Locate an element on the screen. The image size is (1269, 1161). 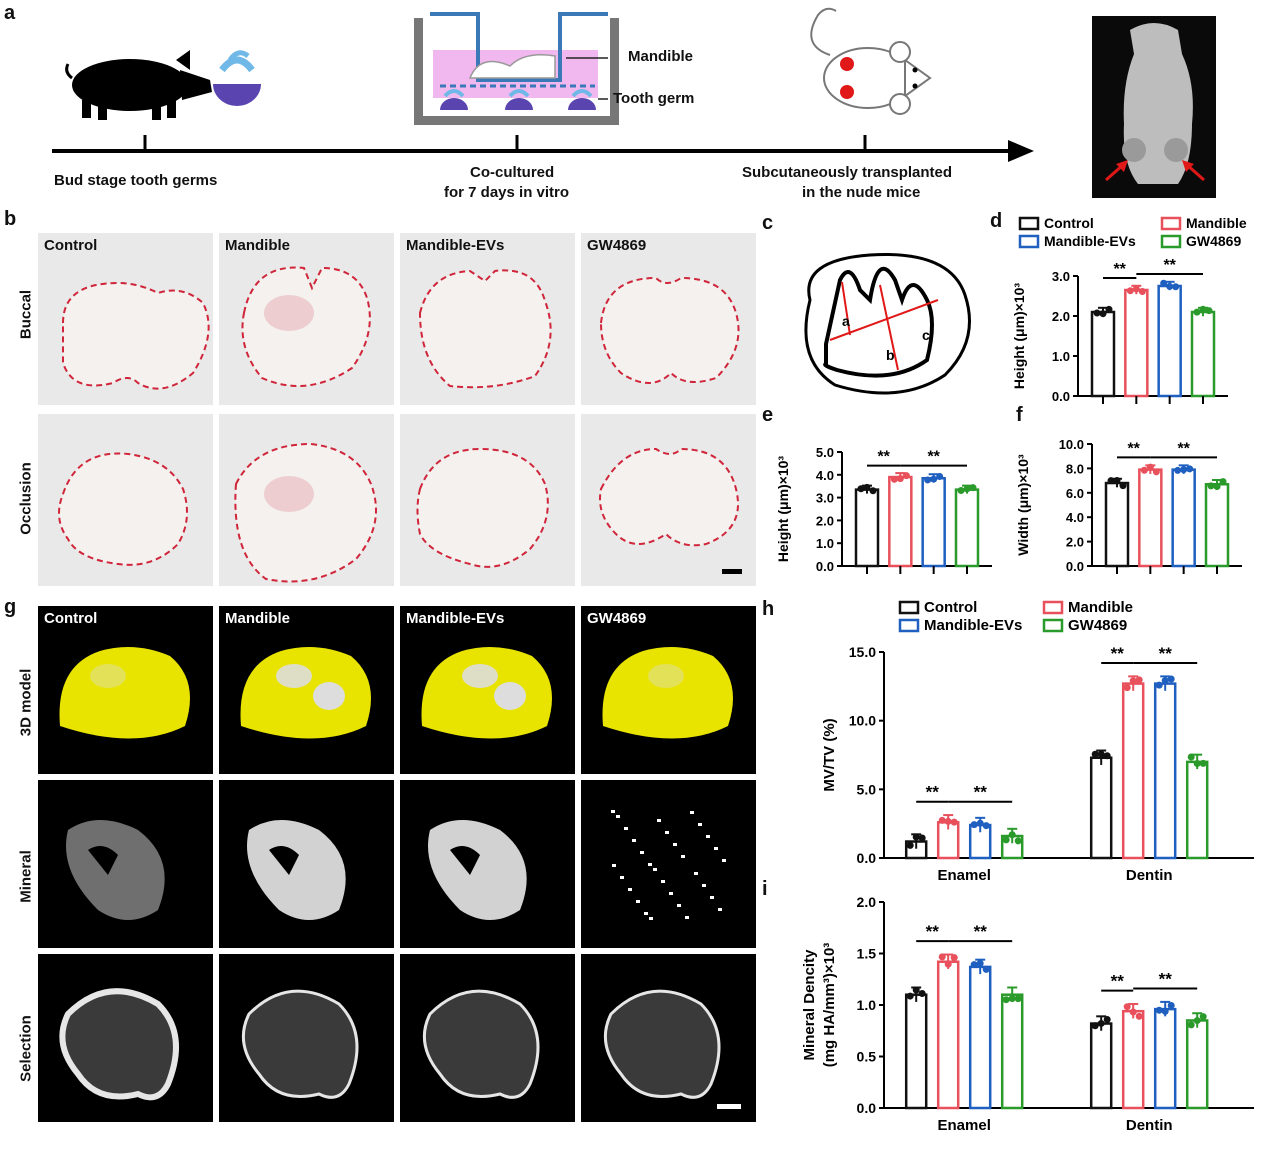
bar-gw4869-dentin is located at coordinates (1197, 810).